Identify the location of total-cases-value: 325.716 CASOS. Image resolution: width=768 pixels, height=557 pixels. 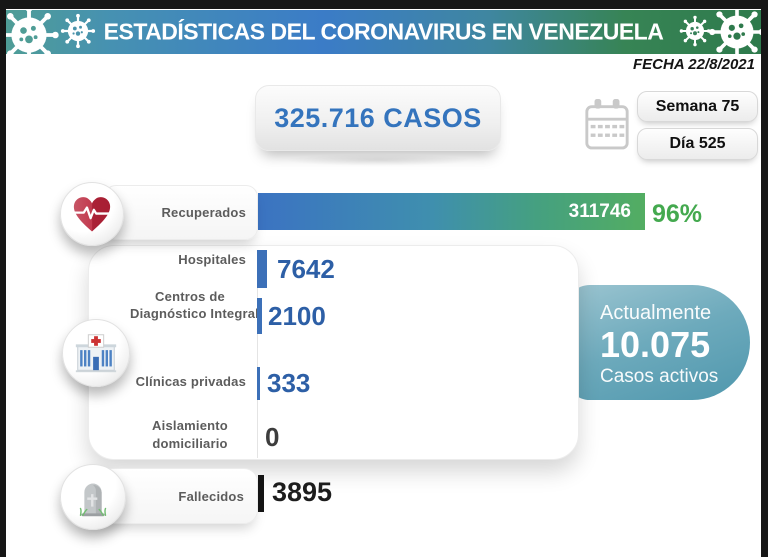
(378, 117).